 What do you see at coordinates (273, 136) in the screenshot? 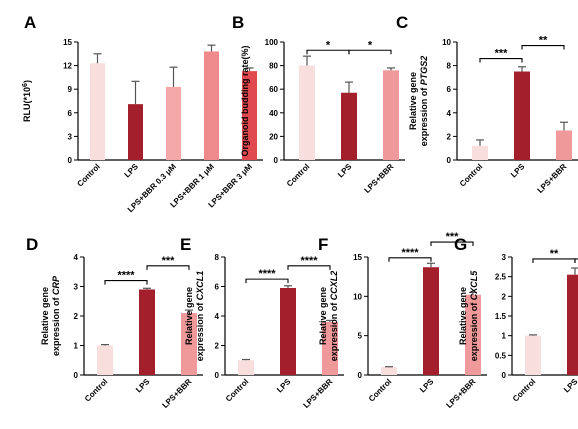
I see `y-tick-label: 20` at bounding box center [273, 136].